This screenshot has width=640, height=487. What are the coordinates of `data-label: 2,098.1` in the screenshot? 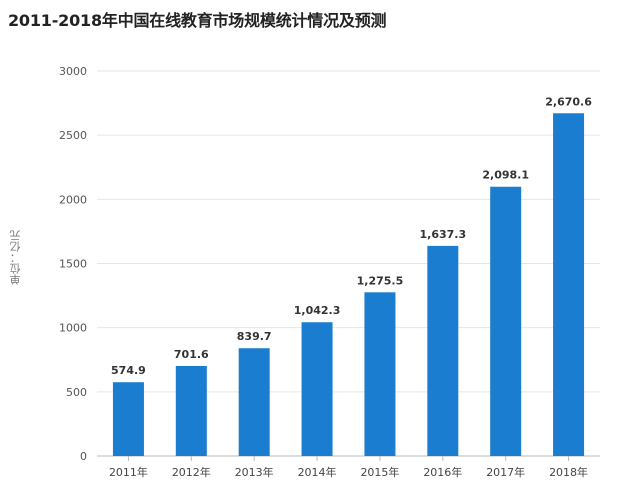 It's located at (505, 175).